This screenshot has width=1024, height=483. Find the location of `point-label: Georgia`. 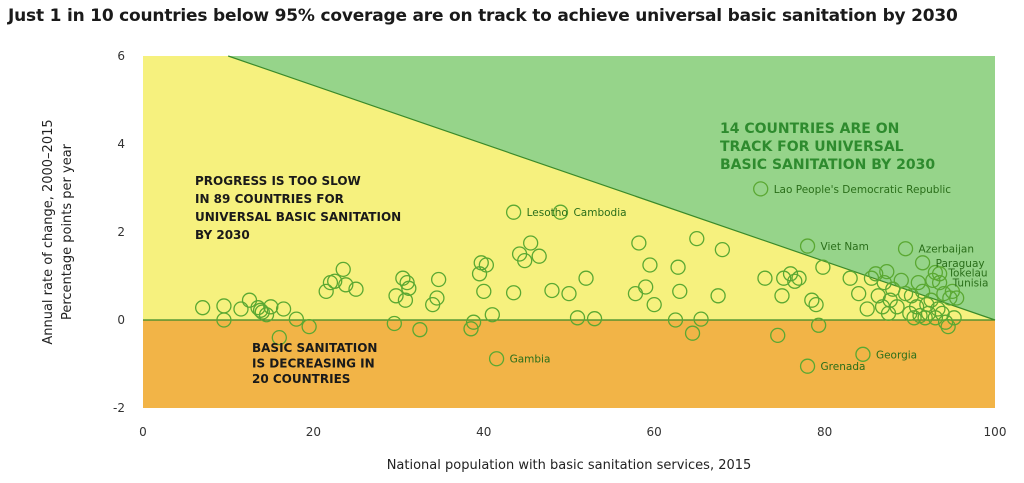

point-label: Georgia is located at coordinates (896, 355).